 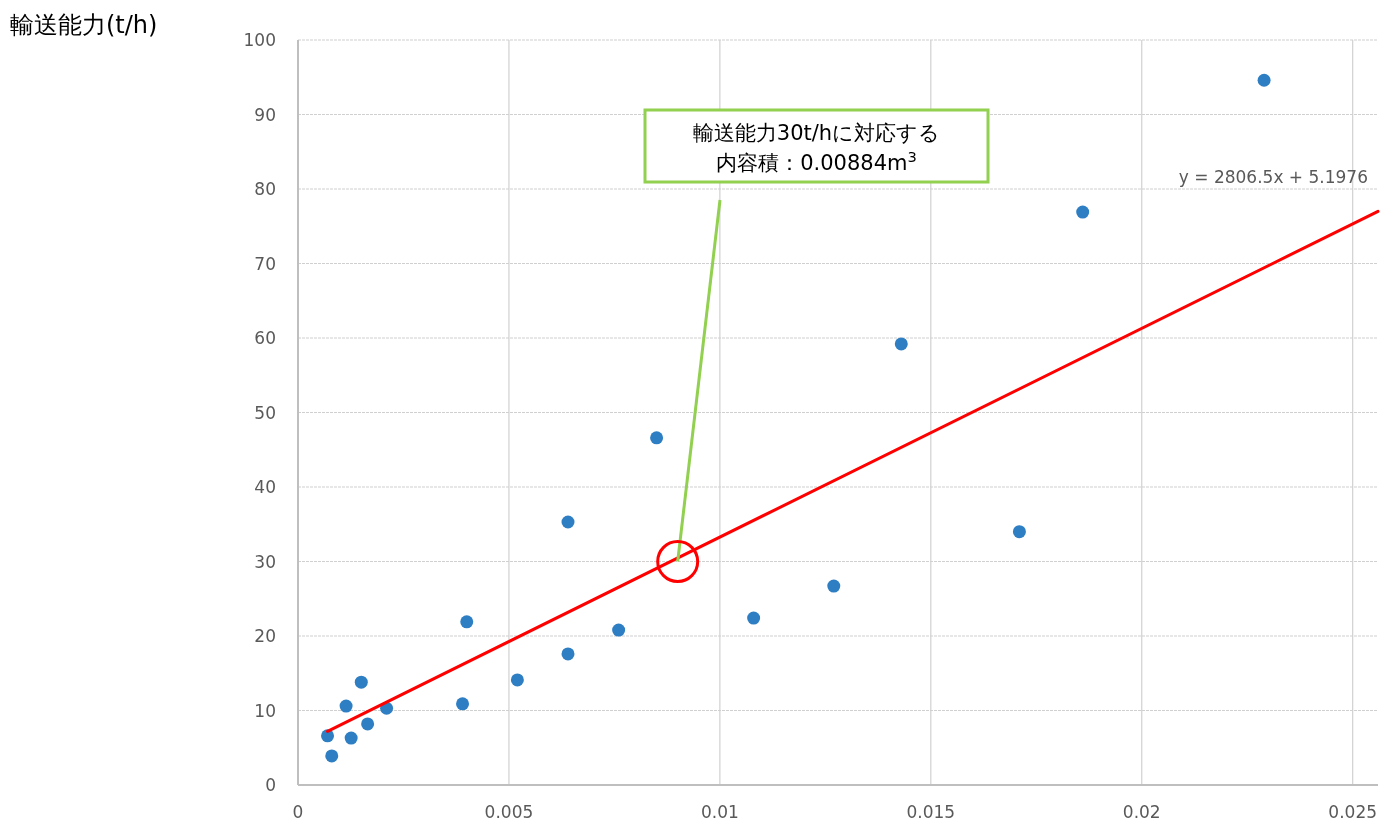 I want to click on y-tick-label: 90, so click(x=265, y=114).